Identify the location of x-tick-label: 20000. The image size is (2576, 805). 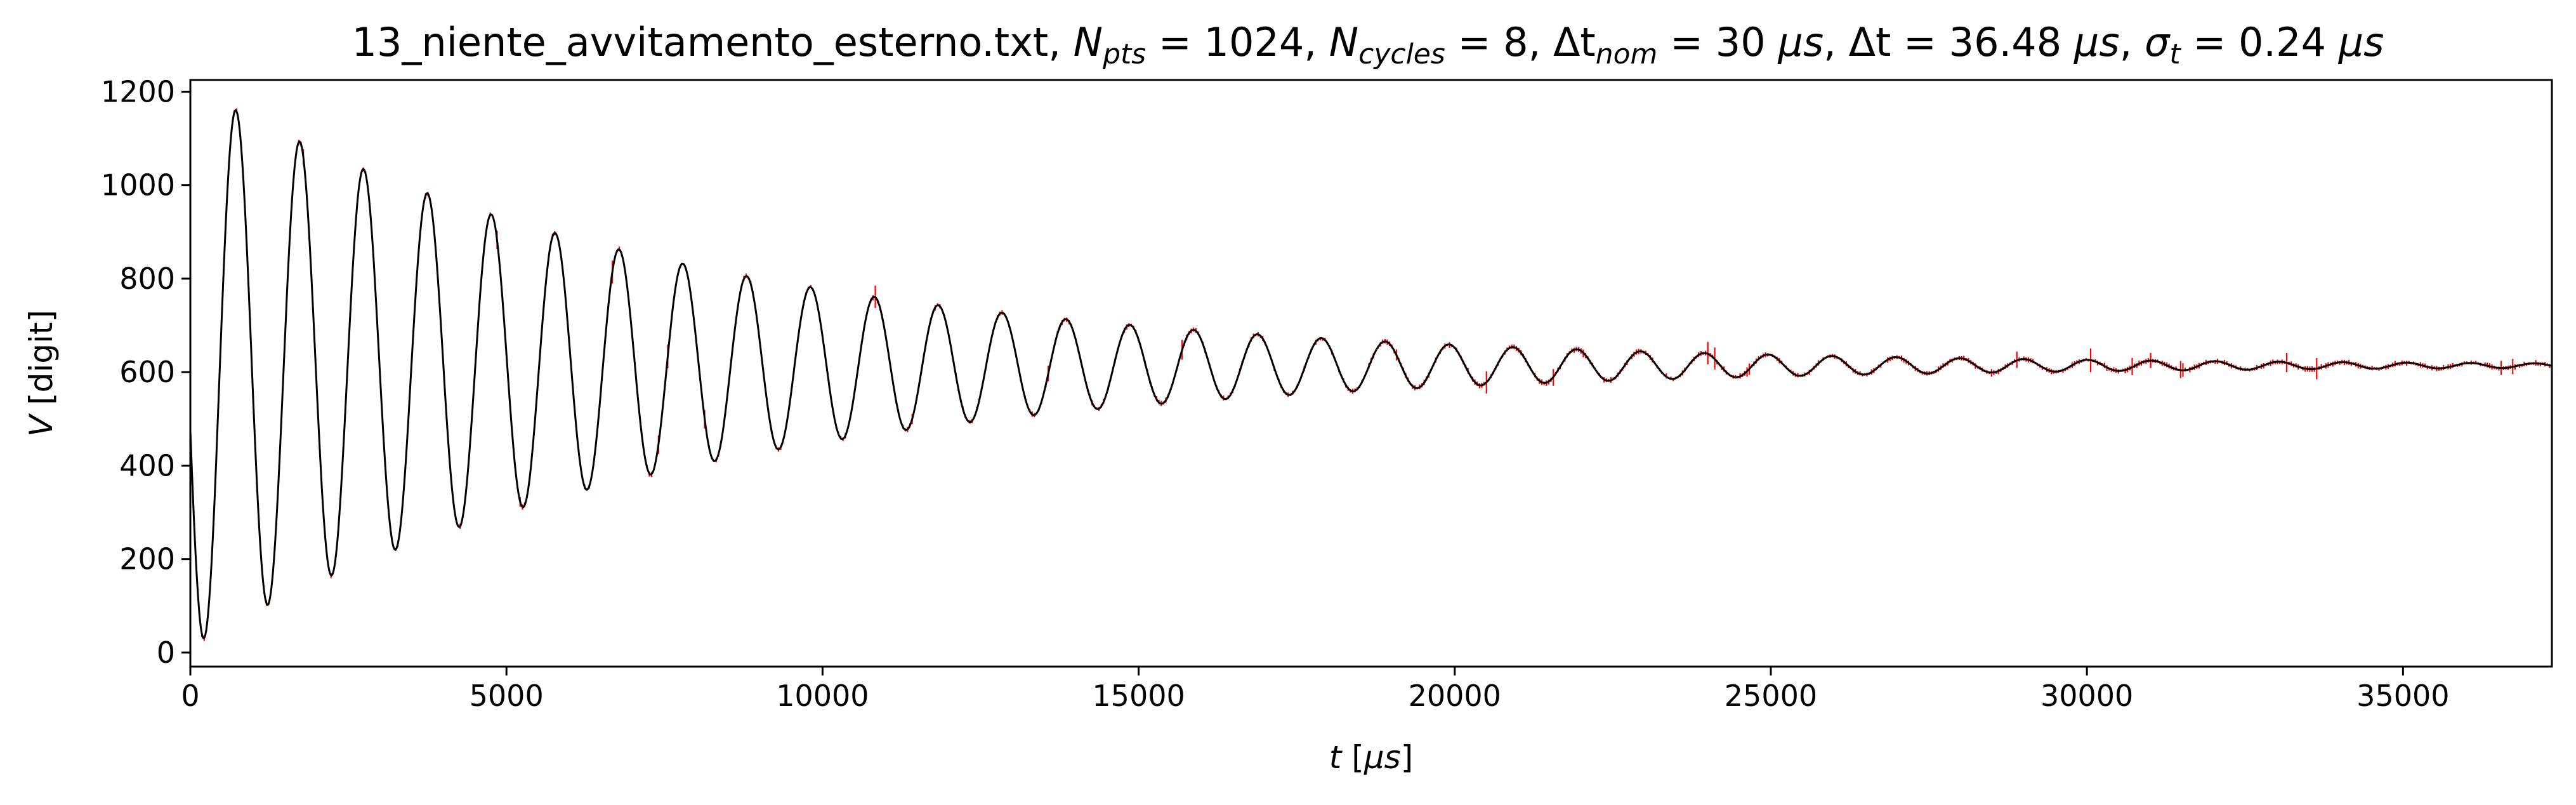
(1455, 696).